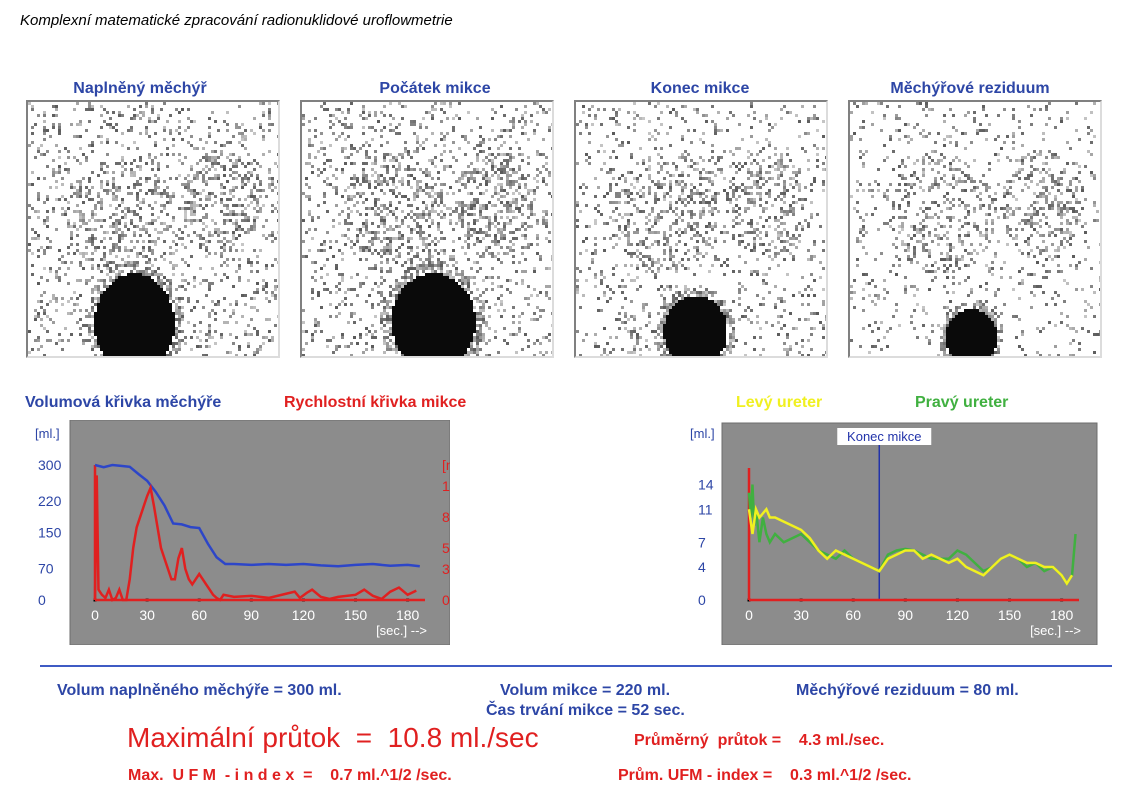 Image resolution: width=1121 pixels, height=800 pixels. I want to click on legend-left-ureter: Levý ureter, so click(779, 402).